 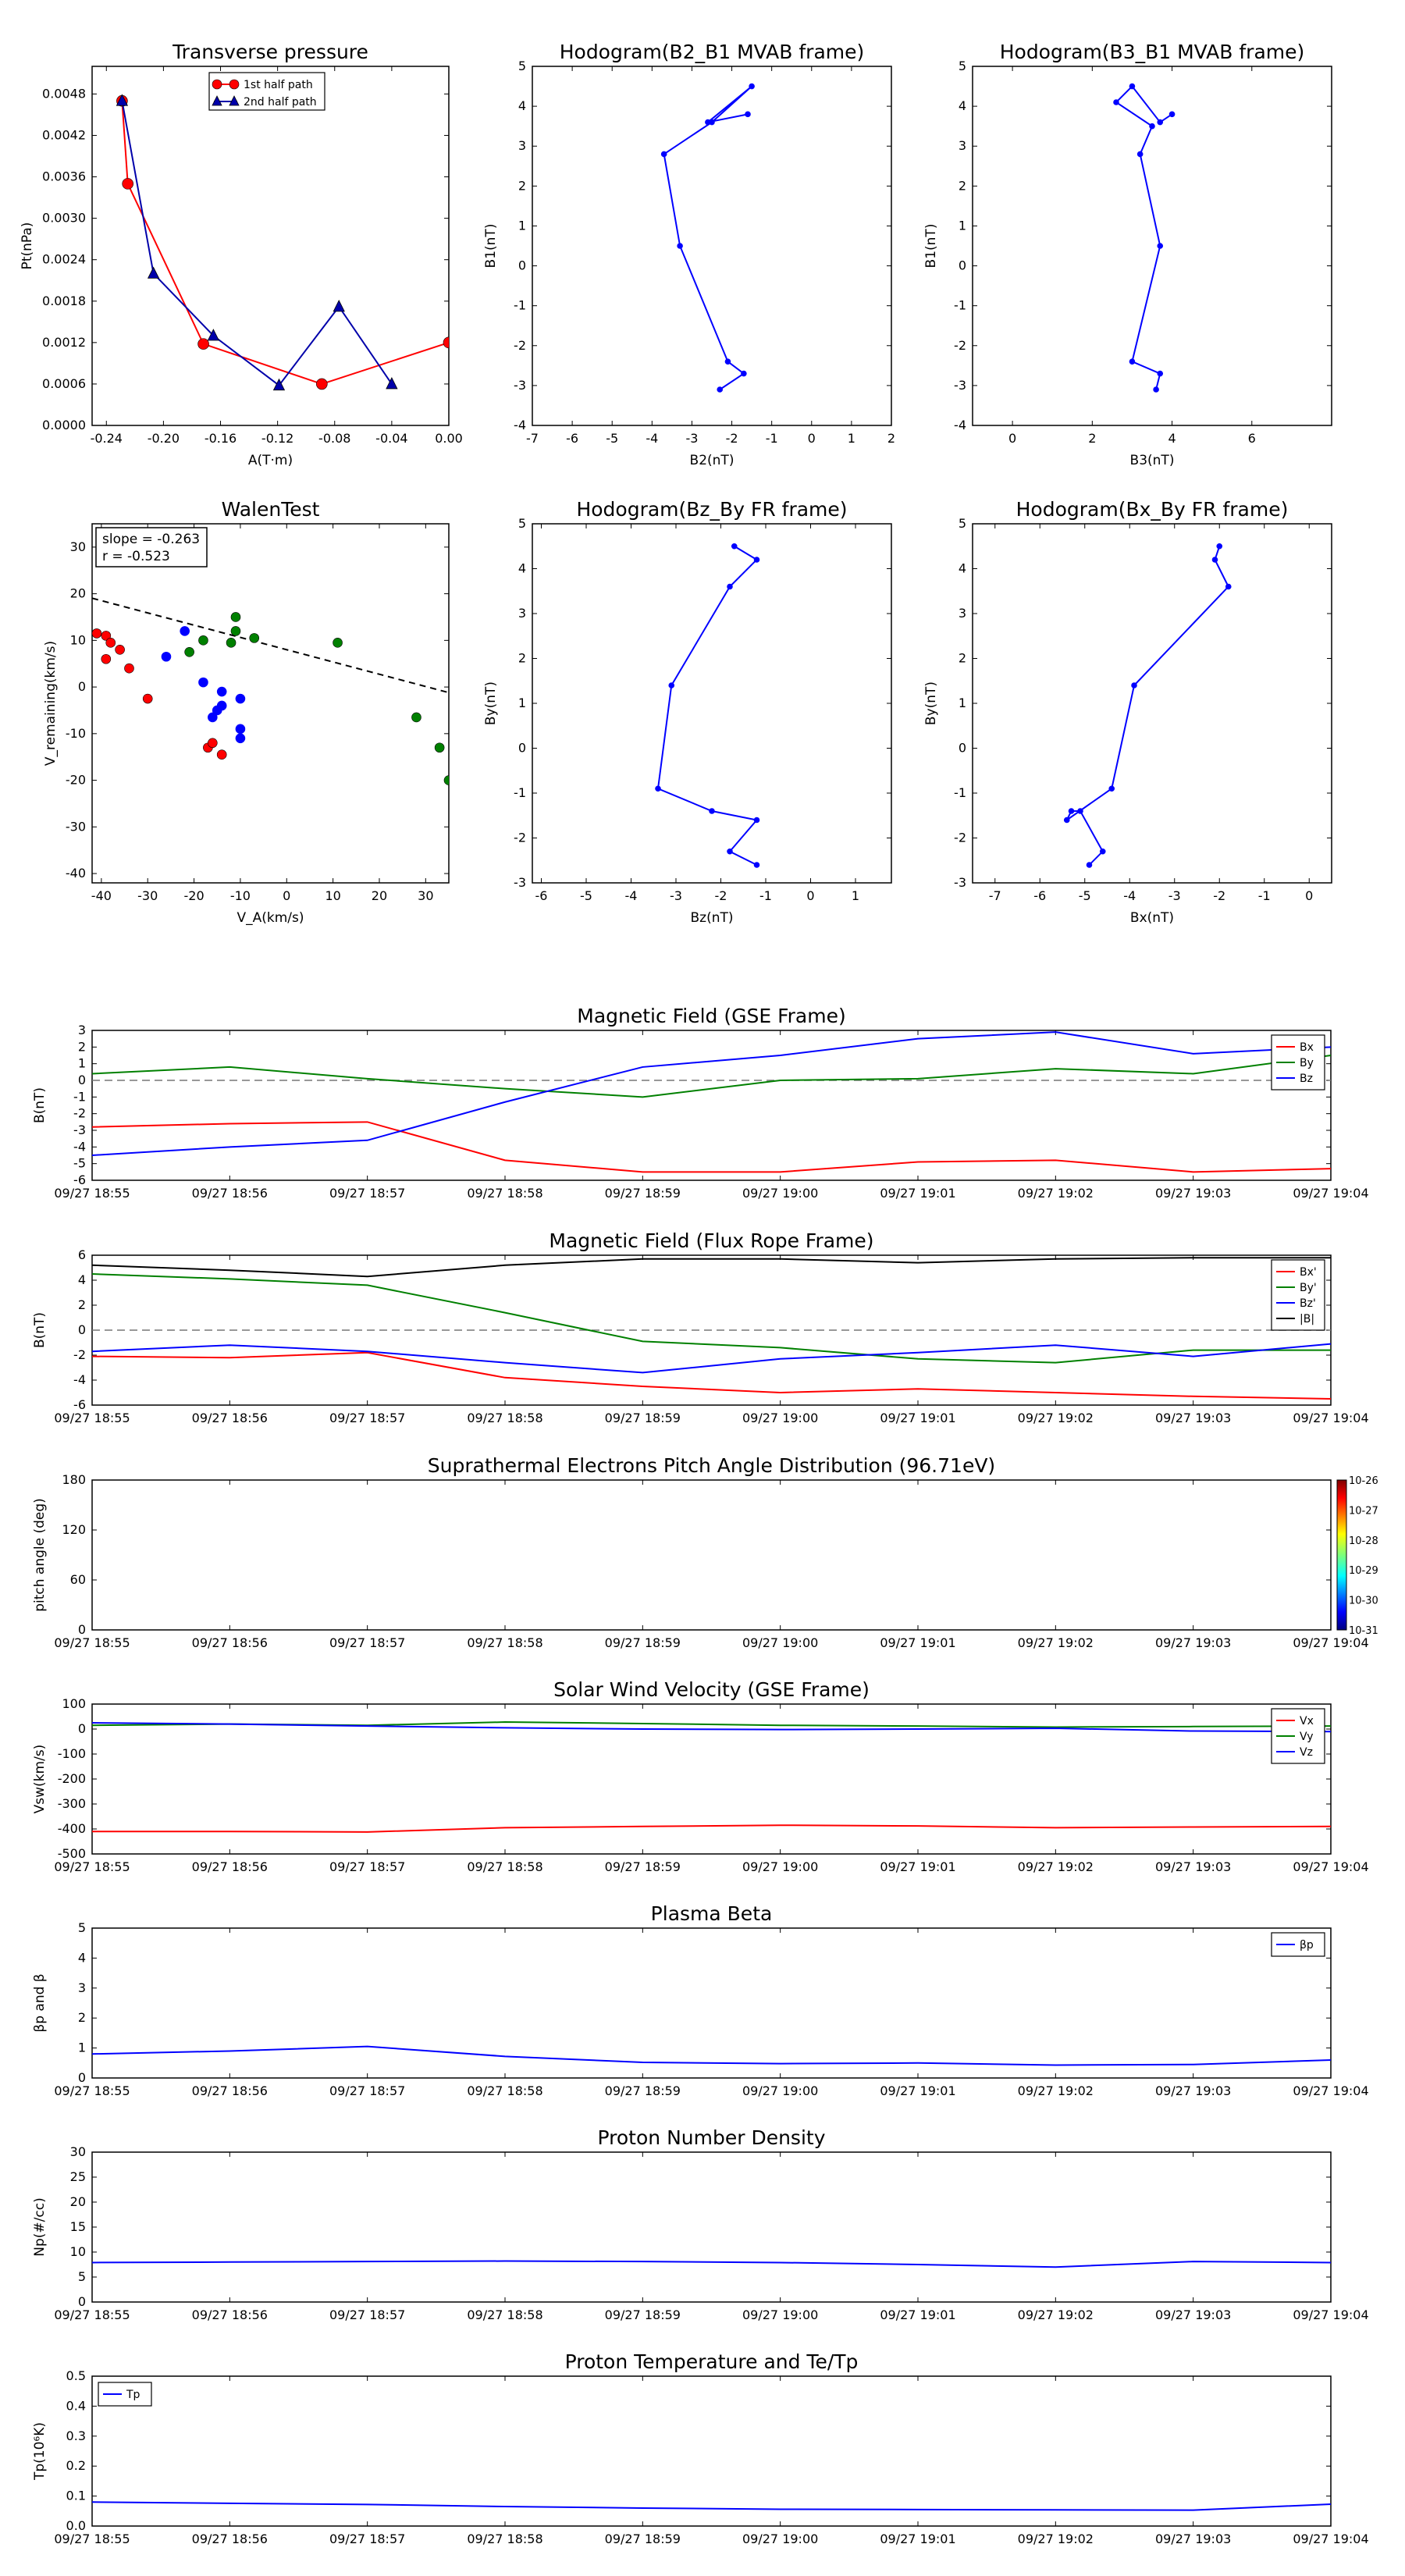 I want to click on legend-label: By, so click(x=1307, y=1063).